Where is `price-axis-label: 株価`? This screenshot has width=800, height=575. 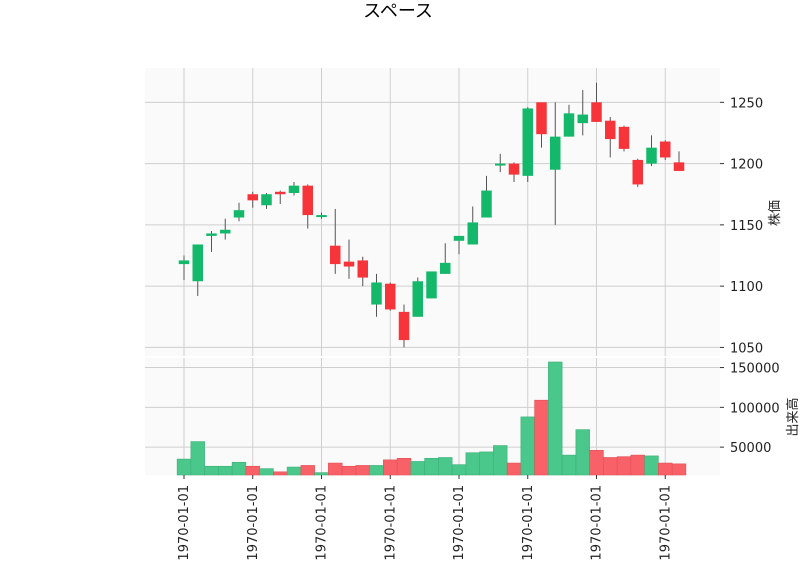
price-axis-label: 株価 is located at coordinates (775, 213).